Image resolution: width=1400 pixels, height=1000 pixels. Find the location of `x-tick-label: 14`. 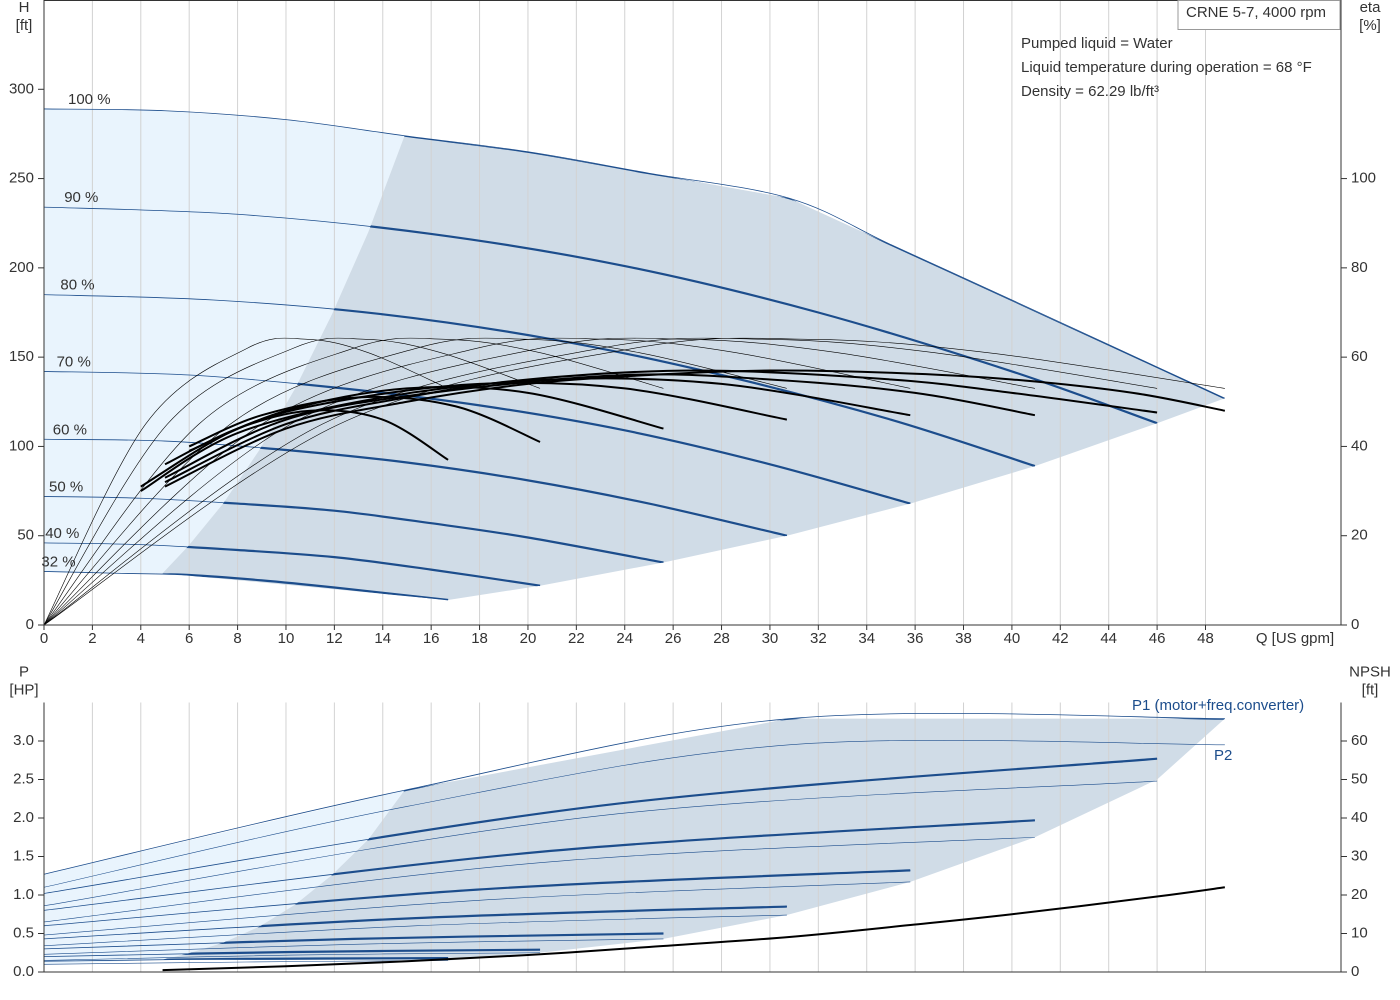

x-tick-label: 14 is located at coordinates (382, 638).